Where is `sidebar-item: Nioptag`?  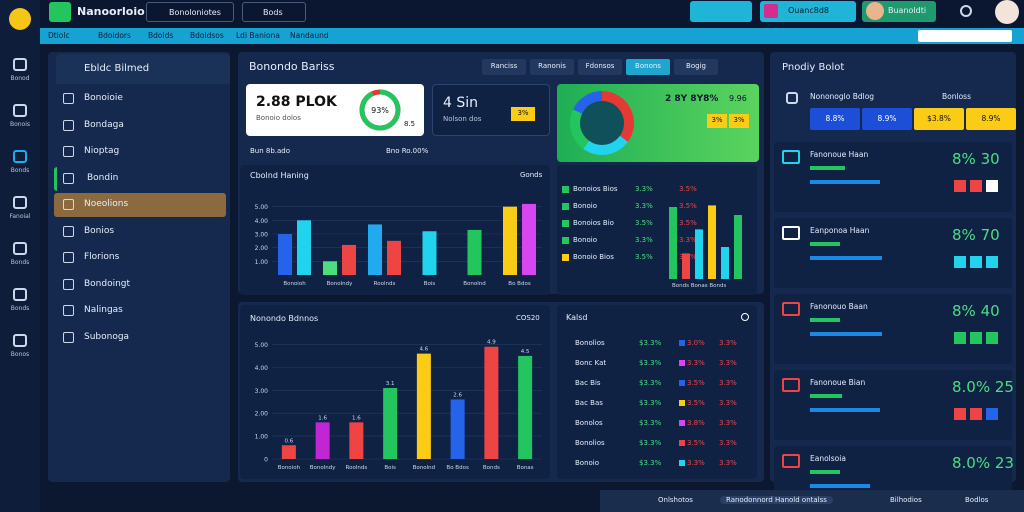 sidebar-item: Nioptag is located at coordinates (102, 151).